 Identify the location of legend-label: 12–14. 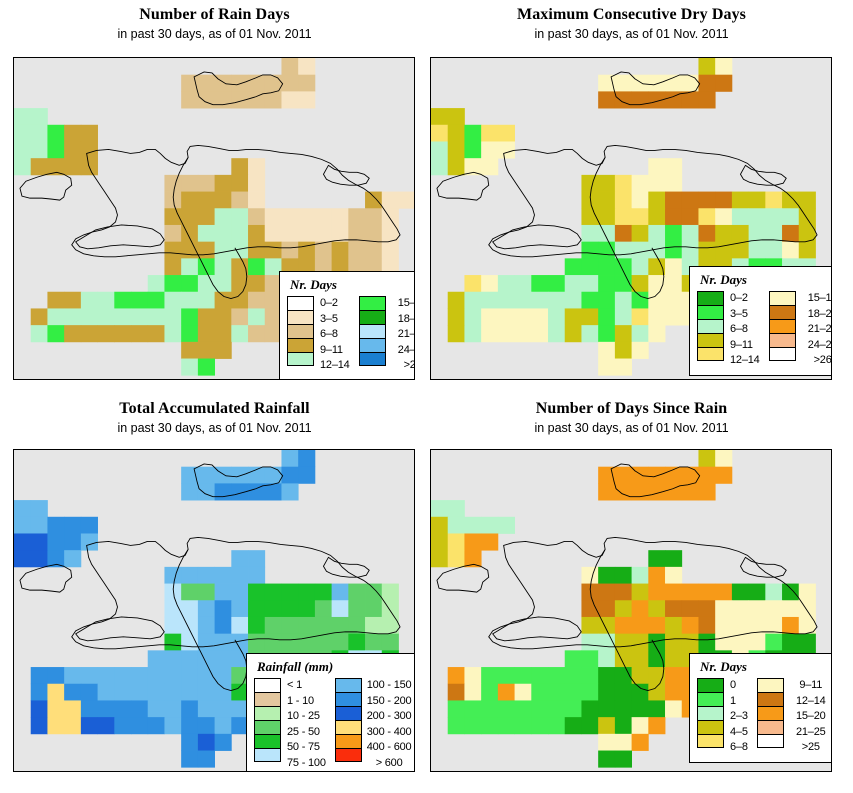
(335, 365).